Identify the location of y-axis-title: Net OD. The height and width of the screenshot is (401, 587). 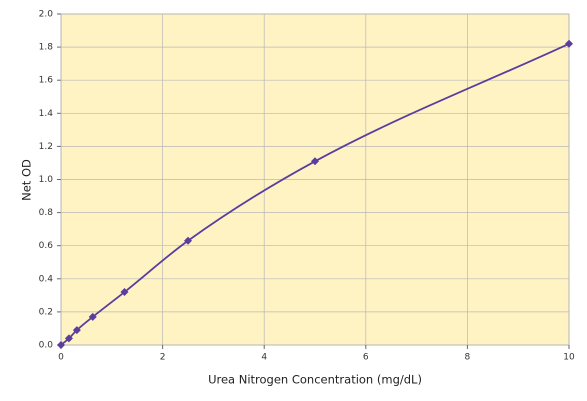
(27, 180).